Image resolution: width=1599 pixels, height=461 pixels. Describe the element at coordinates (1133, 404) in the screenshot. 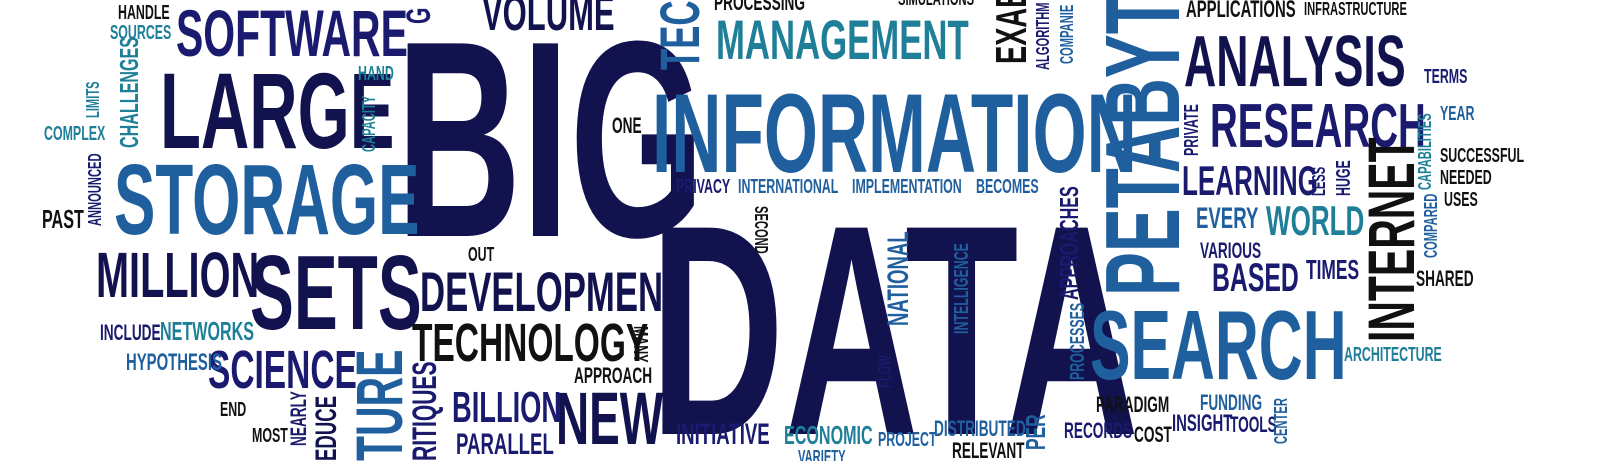

I see `word-paradigm: PARADIGM` at that location.